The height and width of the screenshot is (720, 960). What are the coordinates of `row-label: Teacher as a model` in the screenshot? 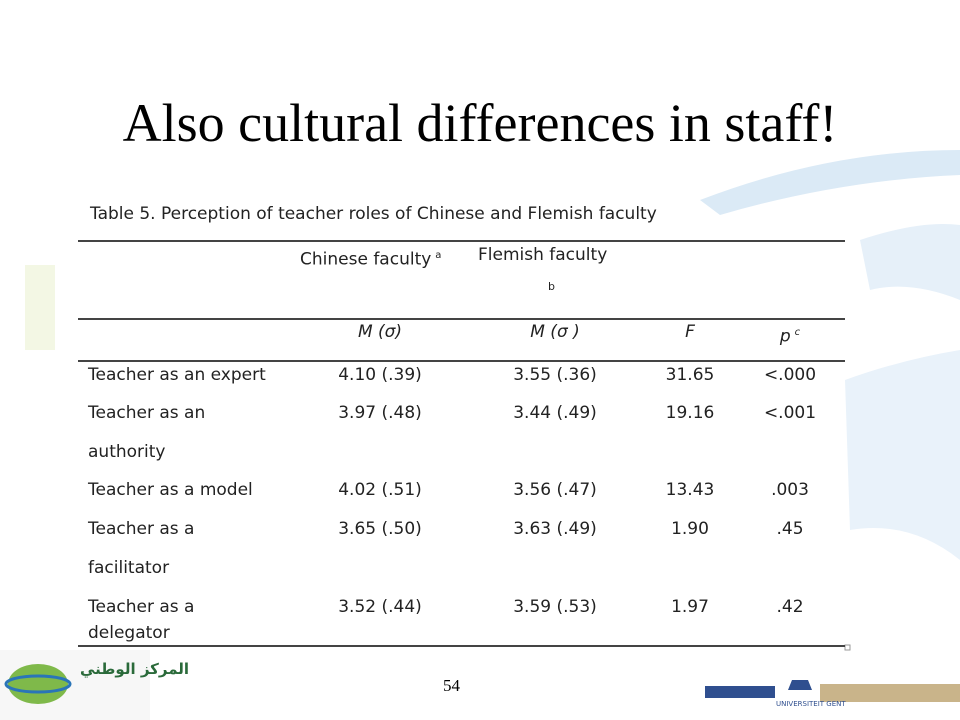 It's located at (170, 490).